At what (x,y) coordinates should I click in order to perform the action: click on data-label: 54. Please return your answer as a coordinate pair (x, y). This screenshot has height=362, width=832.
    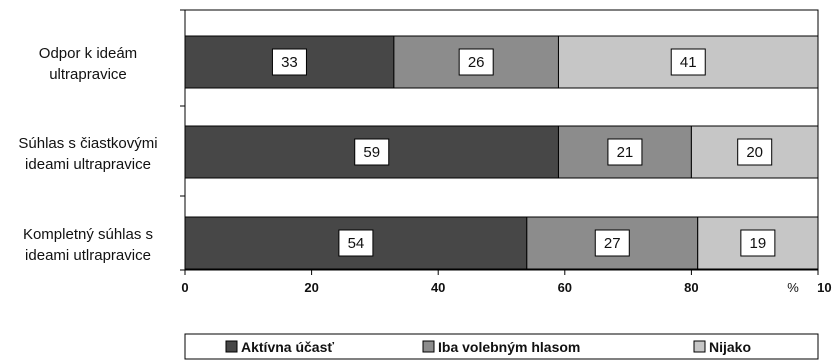
    Looking at the image, I should click on (356, 243).